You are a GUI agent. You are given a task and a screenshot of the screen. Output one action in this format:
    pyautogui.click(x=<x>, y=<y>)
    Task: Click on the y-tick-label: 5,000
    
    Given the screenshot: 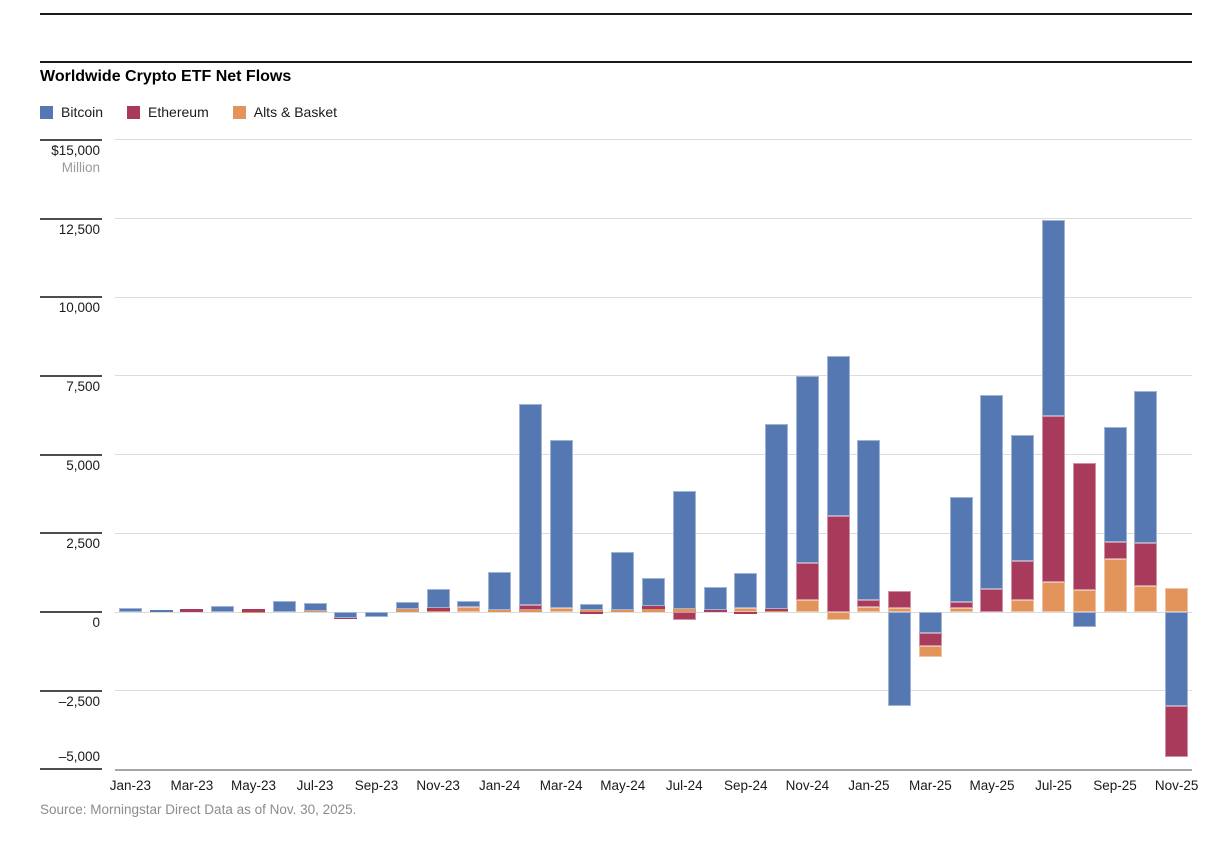 What is the action you would take?
    pyautogui.click(x=83, y=465)
    